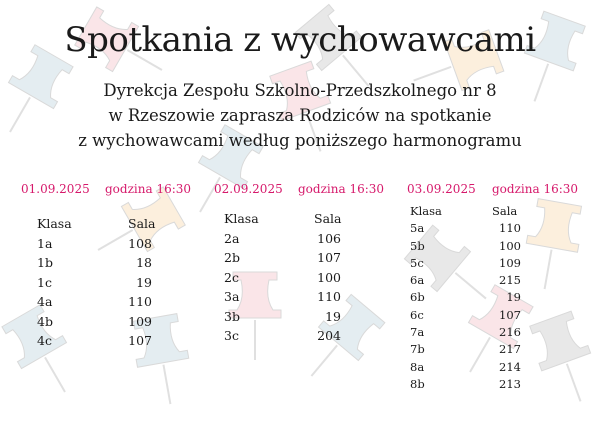 The height and width of the screenshot is (426, 600). Describe the element at coordinates (140, 243) in the screenshot. I see `room-cell: 108` at that location.